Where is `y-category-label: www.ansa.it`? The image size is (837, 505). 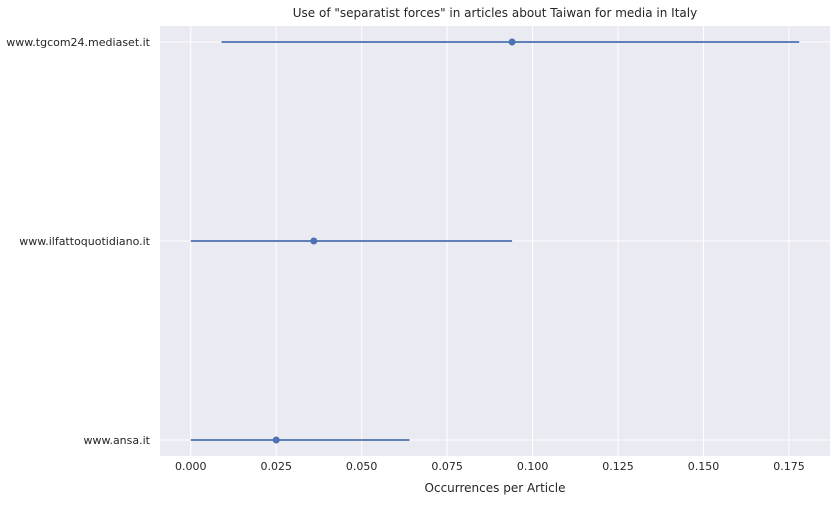
y-category-label: www.ansa.it is located at coordinates (116, 440).